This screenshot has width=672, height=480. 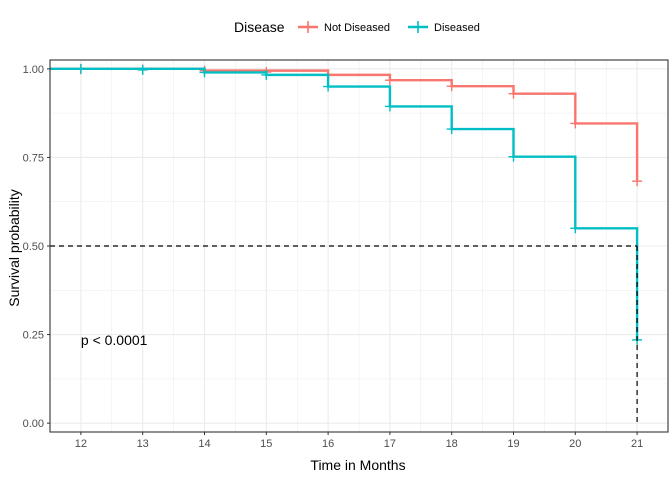 What do you see at coordinates (33, 70) in the screenshot?
I see `y-tick-label: 1.00` at bounding box center [33, 70].